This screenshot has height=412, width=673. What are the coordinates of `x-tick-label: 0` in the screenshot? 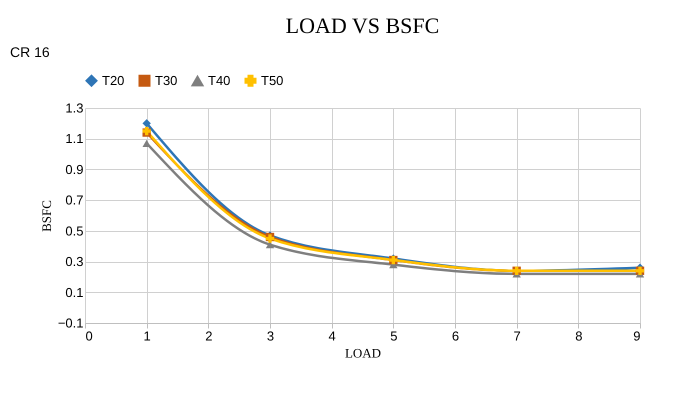 It's located at (89, 336).